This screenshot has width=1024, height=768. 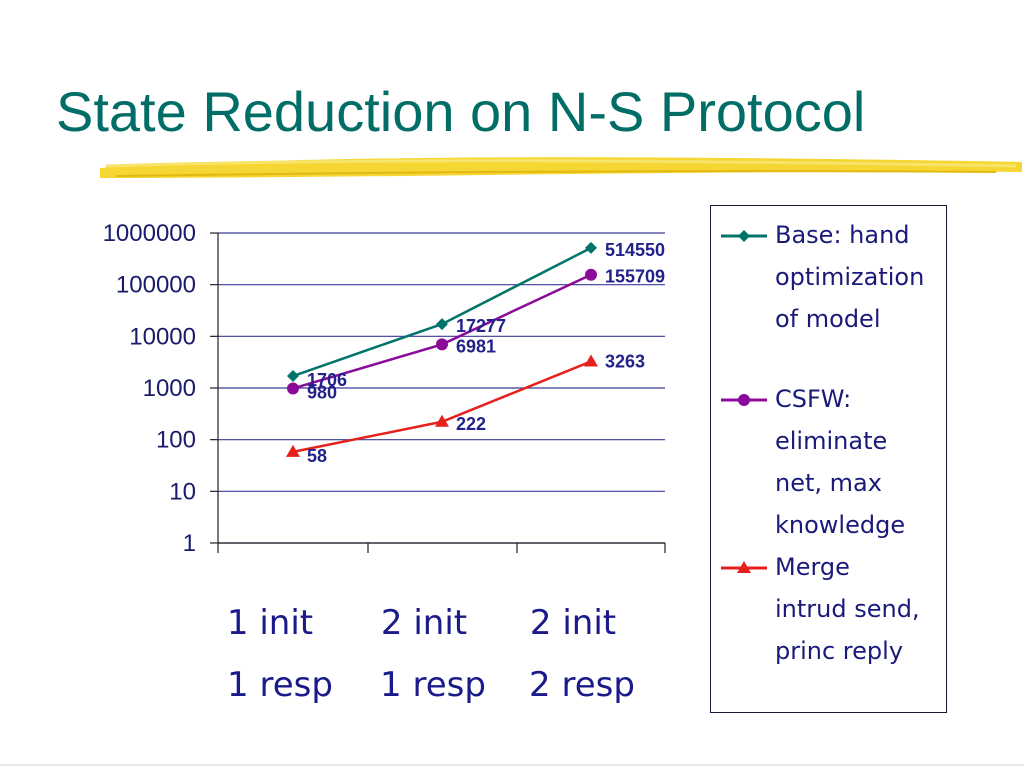 I want to click on y-tick-label-100: 100, so click(x=176, y=440).